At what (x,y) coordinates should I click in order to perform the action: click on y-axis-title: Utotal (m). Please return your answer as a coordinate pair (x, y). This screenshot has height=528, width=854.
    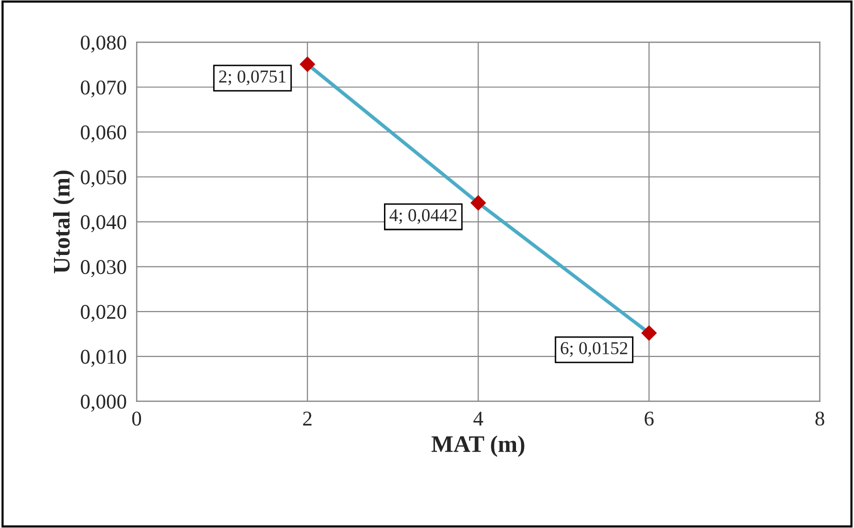
    Looking at the image, I should click on (63, 222).